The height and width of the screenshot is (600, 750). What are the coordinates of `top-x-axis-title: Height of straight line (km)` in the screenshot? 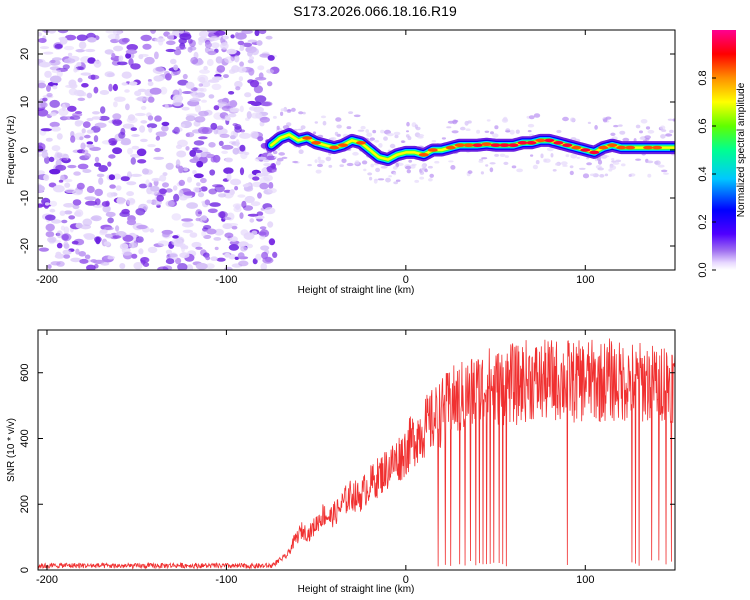 It's located at (356, 290).